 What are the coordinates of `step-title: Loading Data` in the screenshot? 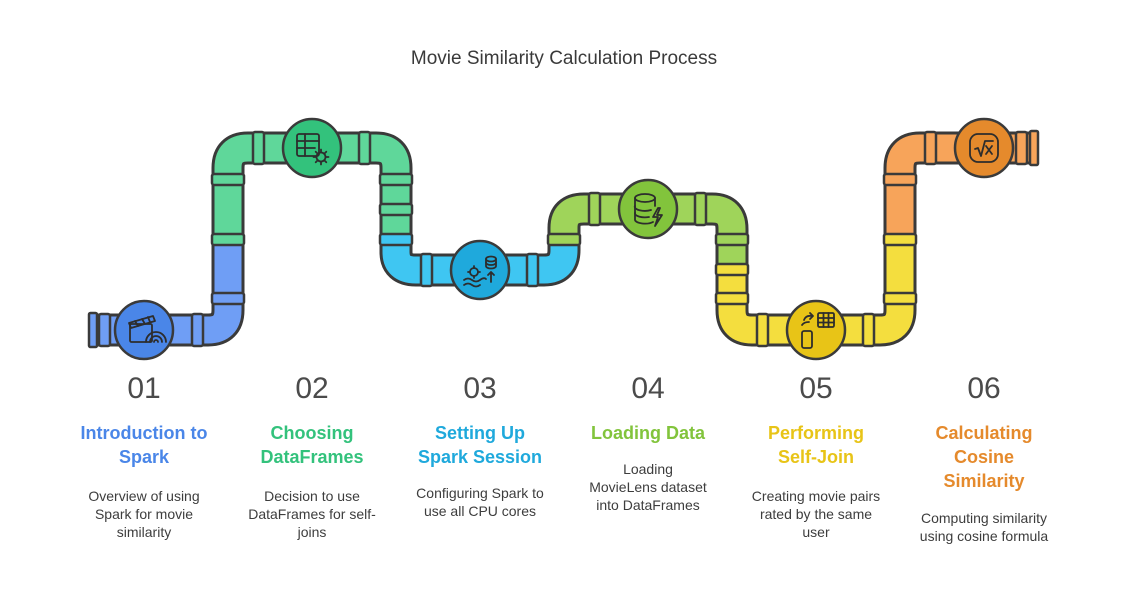 It's located at (647, 433).